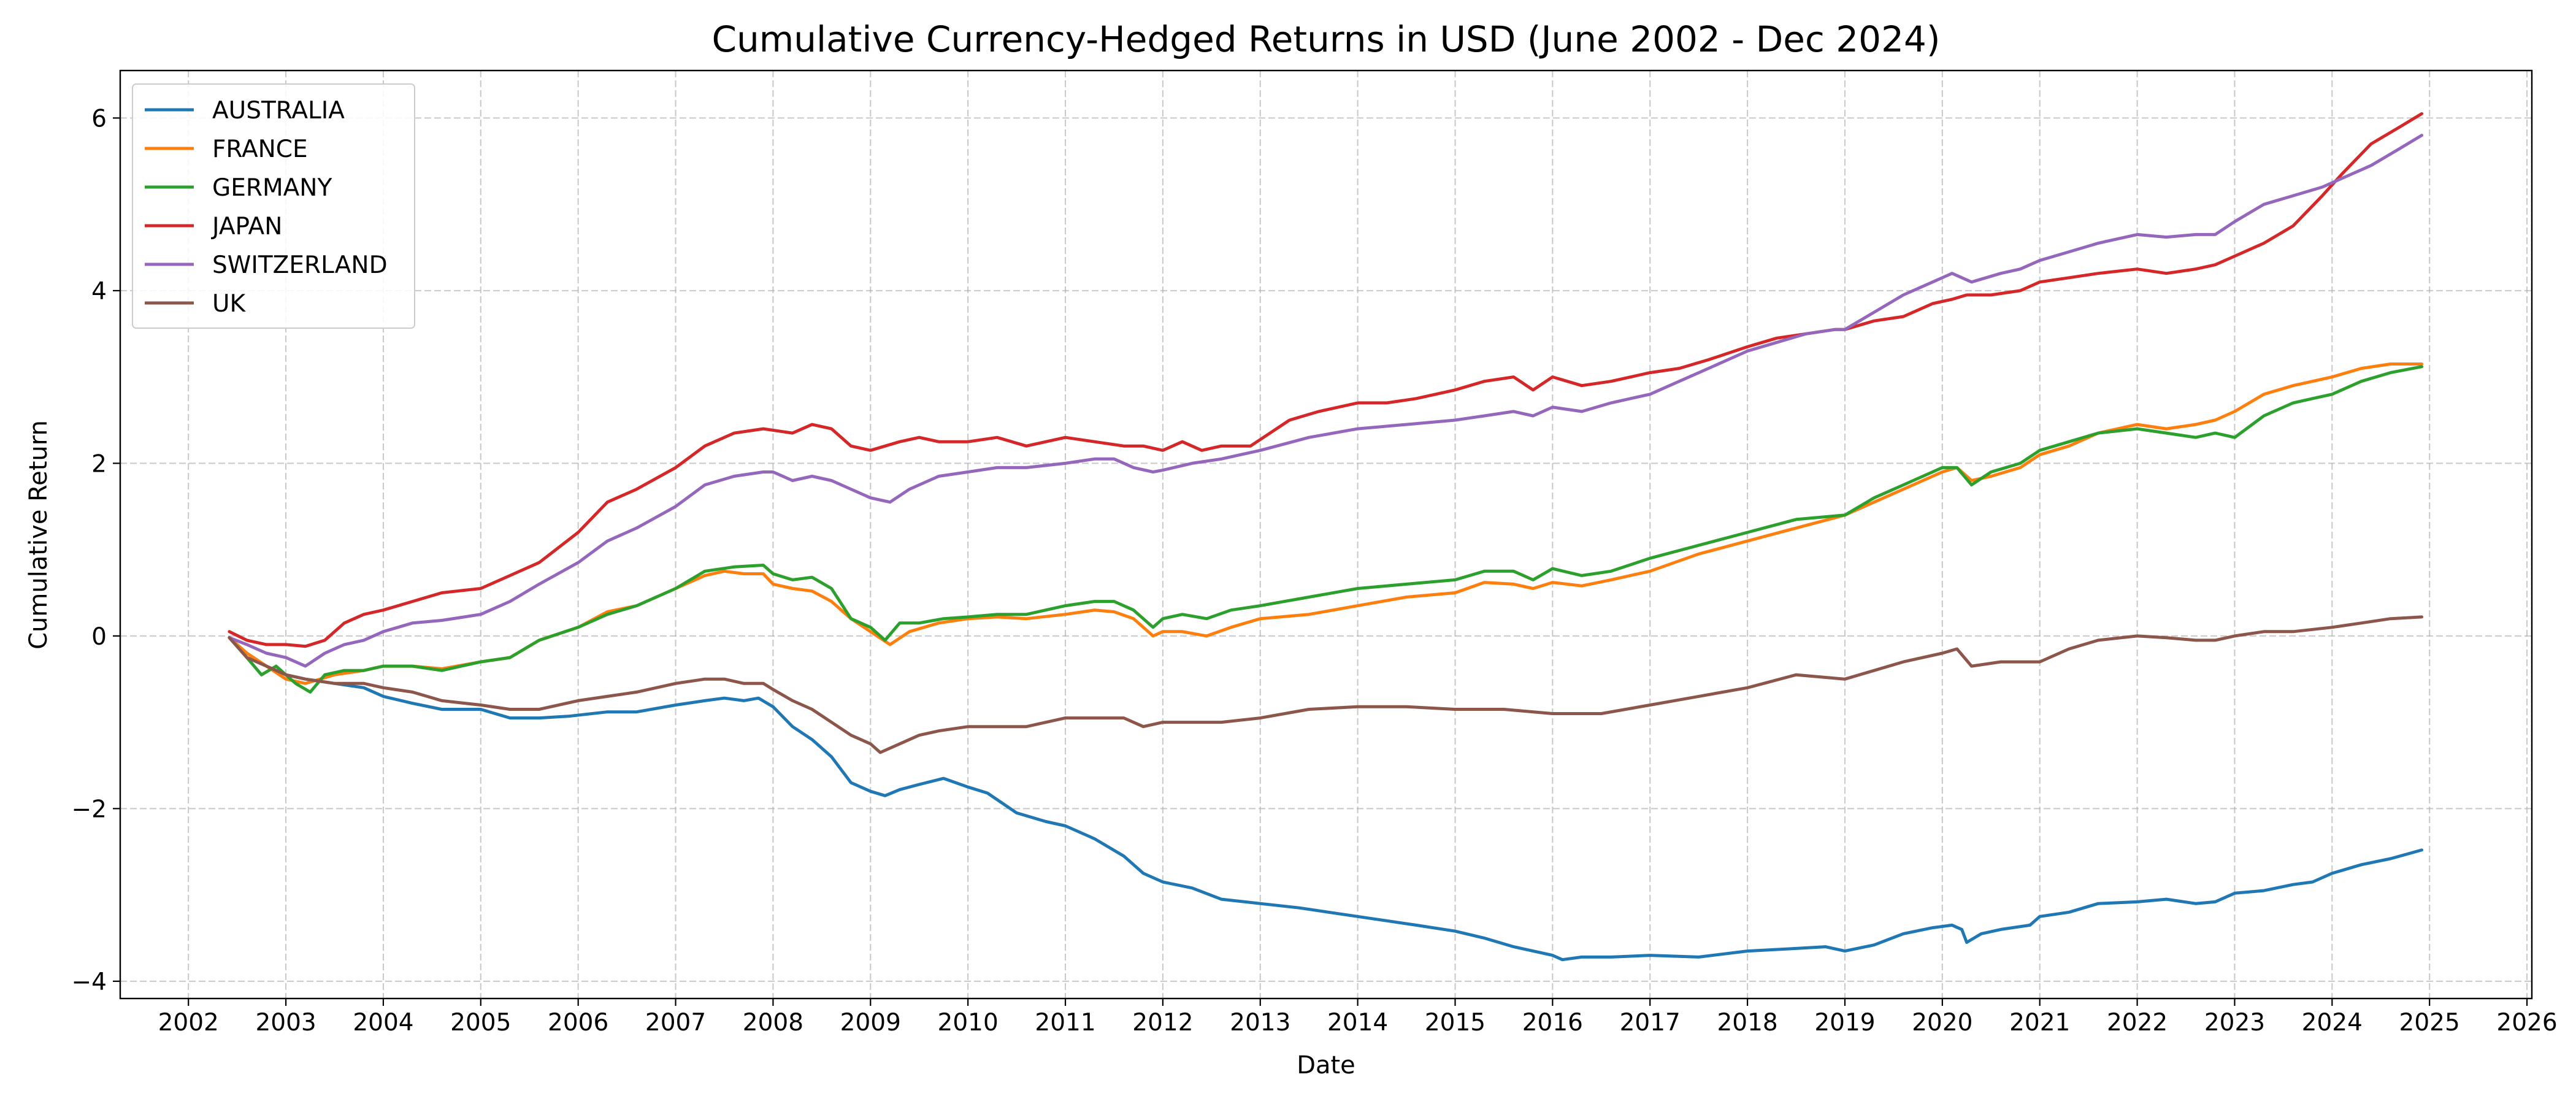 This screenshot has width=2576, height=1104. Describe the element at coordinates (196, 304) in the screenshot. I see `legend-entry-uk: UK` at that location.